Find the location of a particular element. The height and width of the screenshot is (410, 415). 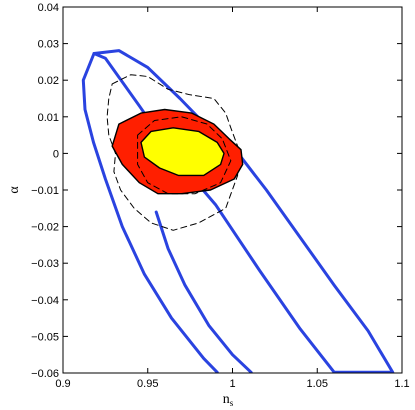

x-tick-label: 0.95 is located at coordinates (147, 384).